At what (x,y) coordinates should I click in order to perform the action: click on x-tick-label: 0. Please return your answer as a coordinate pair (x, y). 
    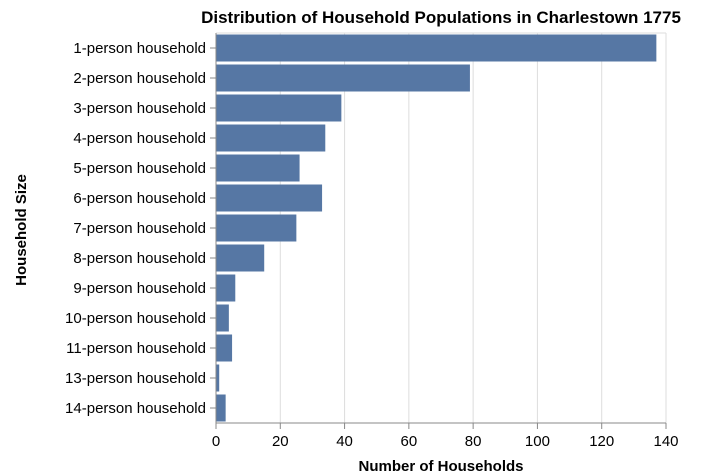
    Looking at the image, I should click on (216, 441).